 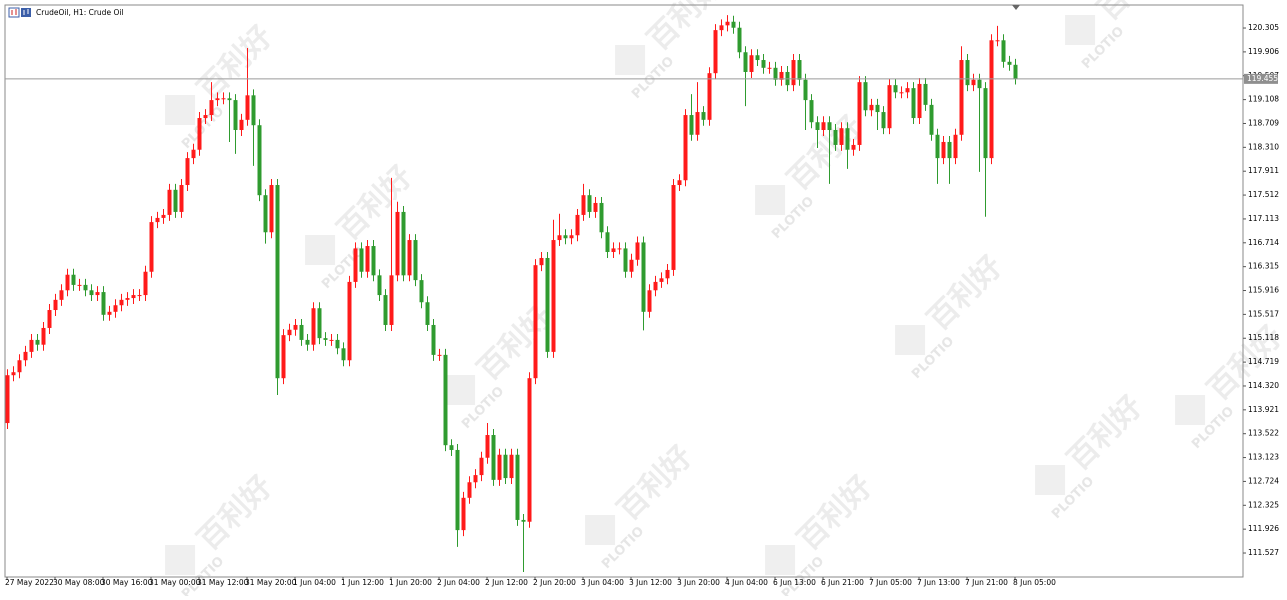 What do you see at coordinates (1262, 78) in the screenshot?
I see `price-label: 119.455` at bounding box center [1262, 78].